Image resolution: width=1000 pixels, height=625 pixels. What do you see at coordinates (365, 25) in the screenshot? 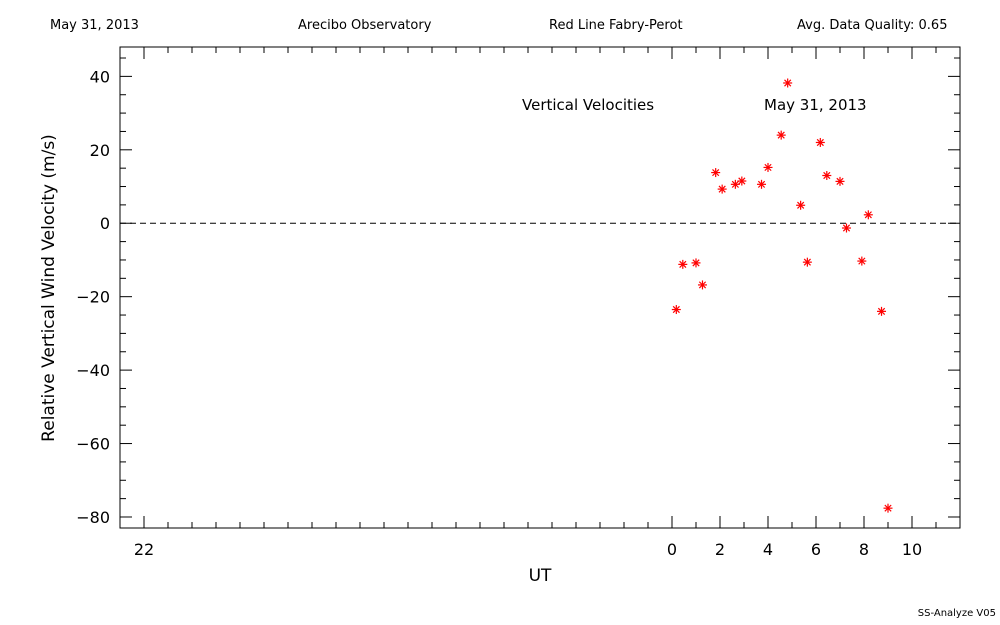
I see `header-observatory: Arecibo Observatory` at bounding box center [365, 25].